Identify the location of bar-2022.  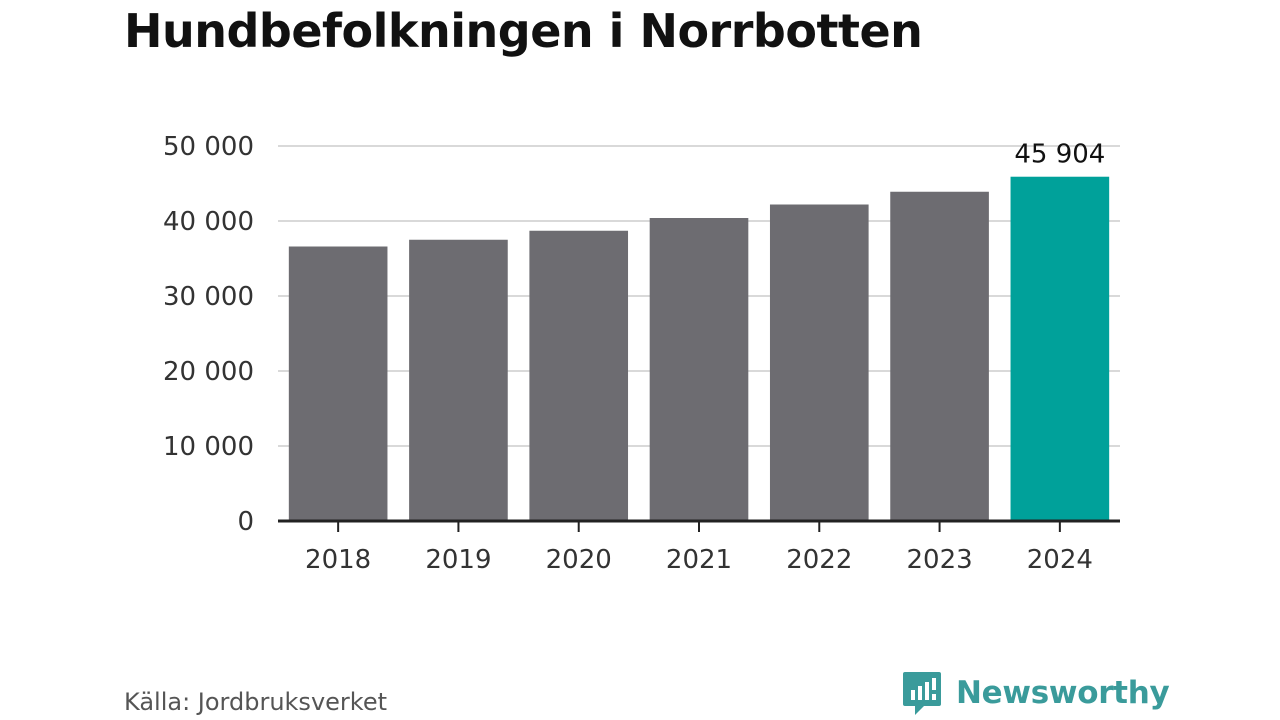
(819, 362).